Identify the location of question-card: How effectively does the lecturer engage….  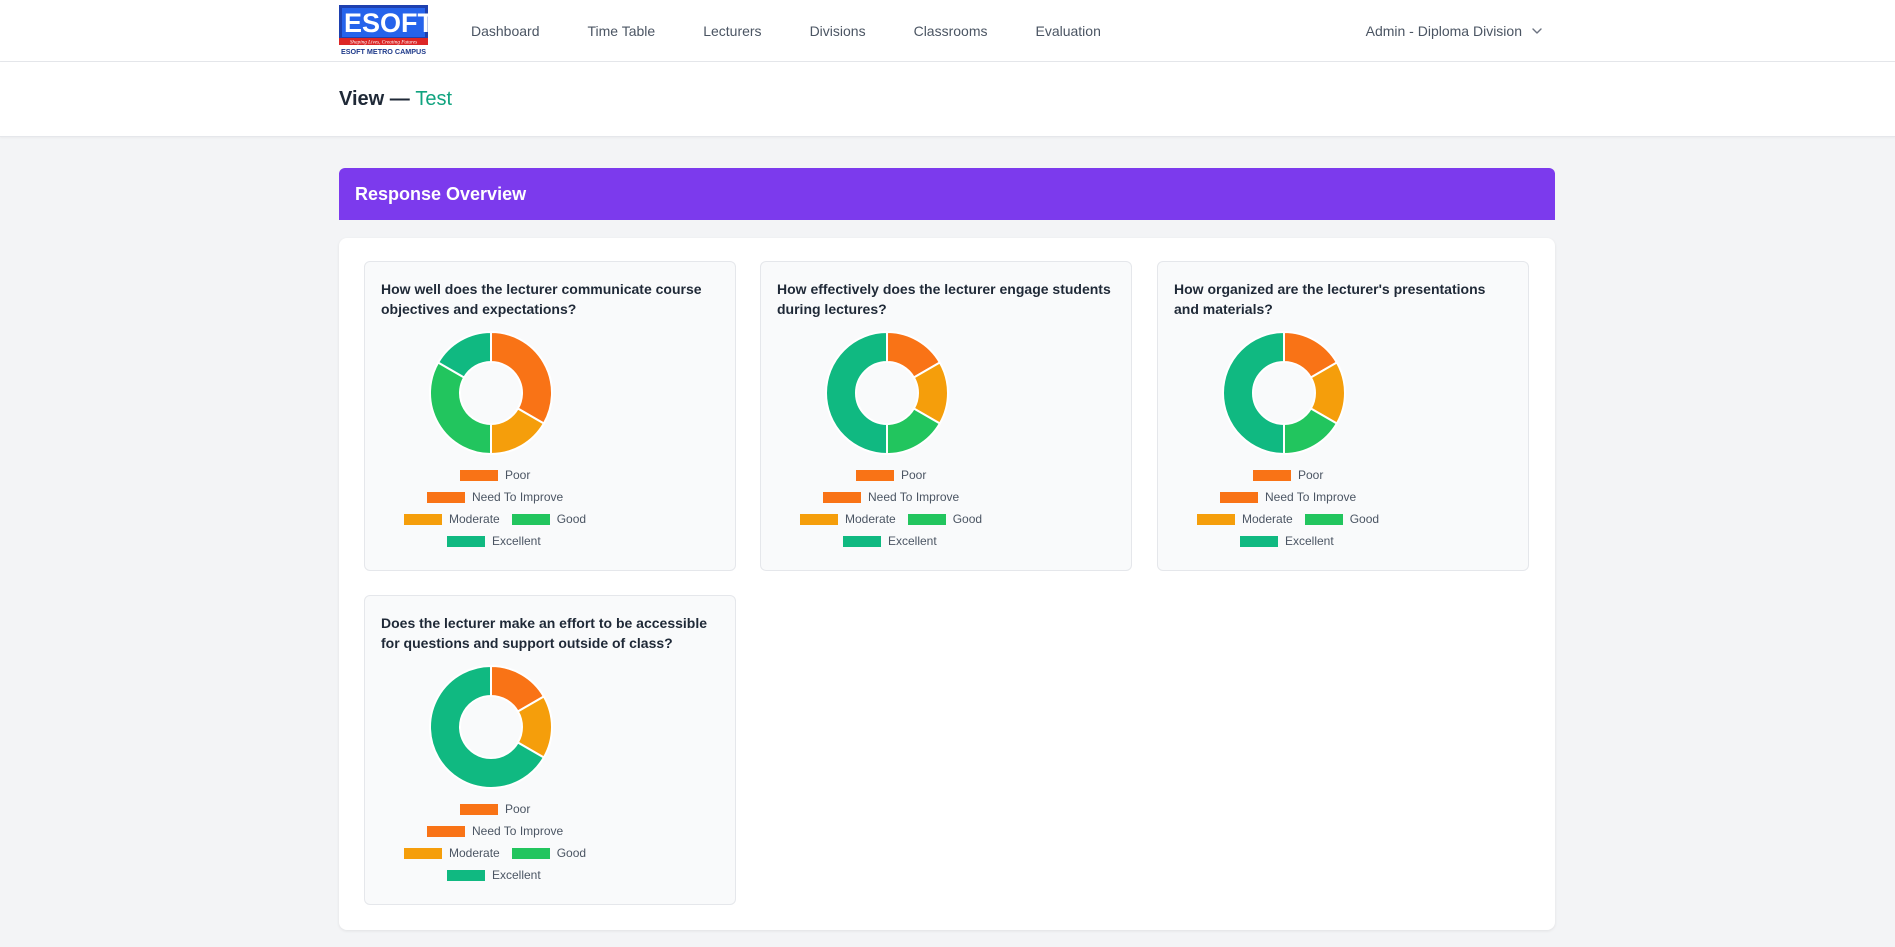
(946, 416).